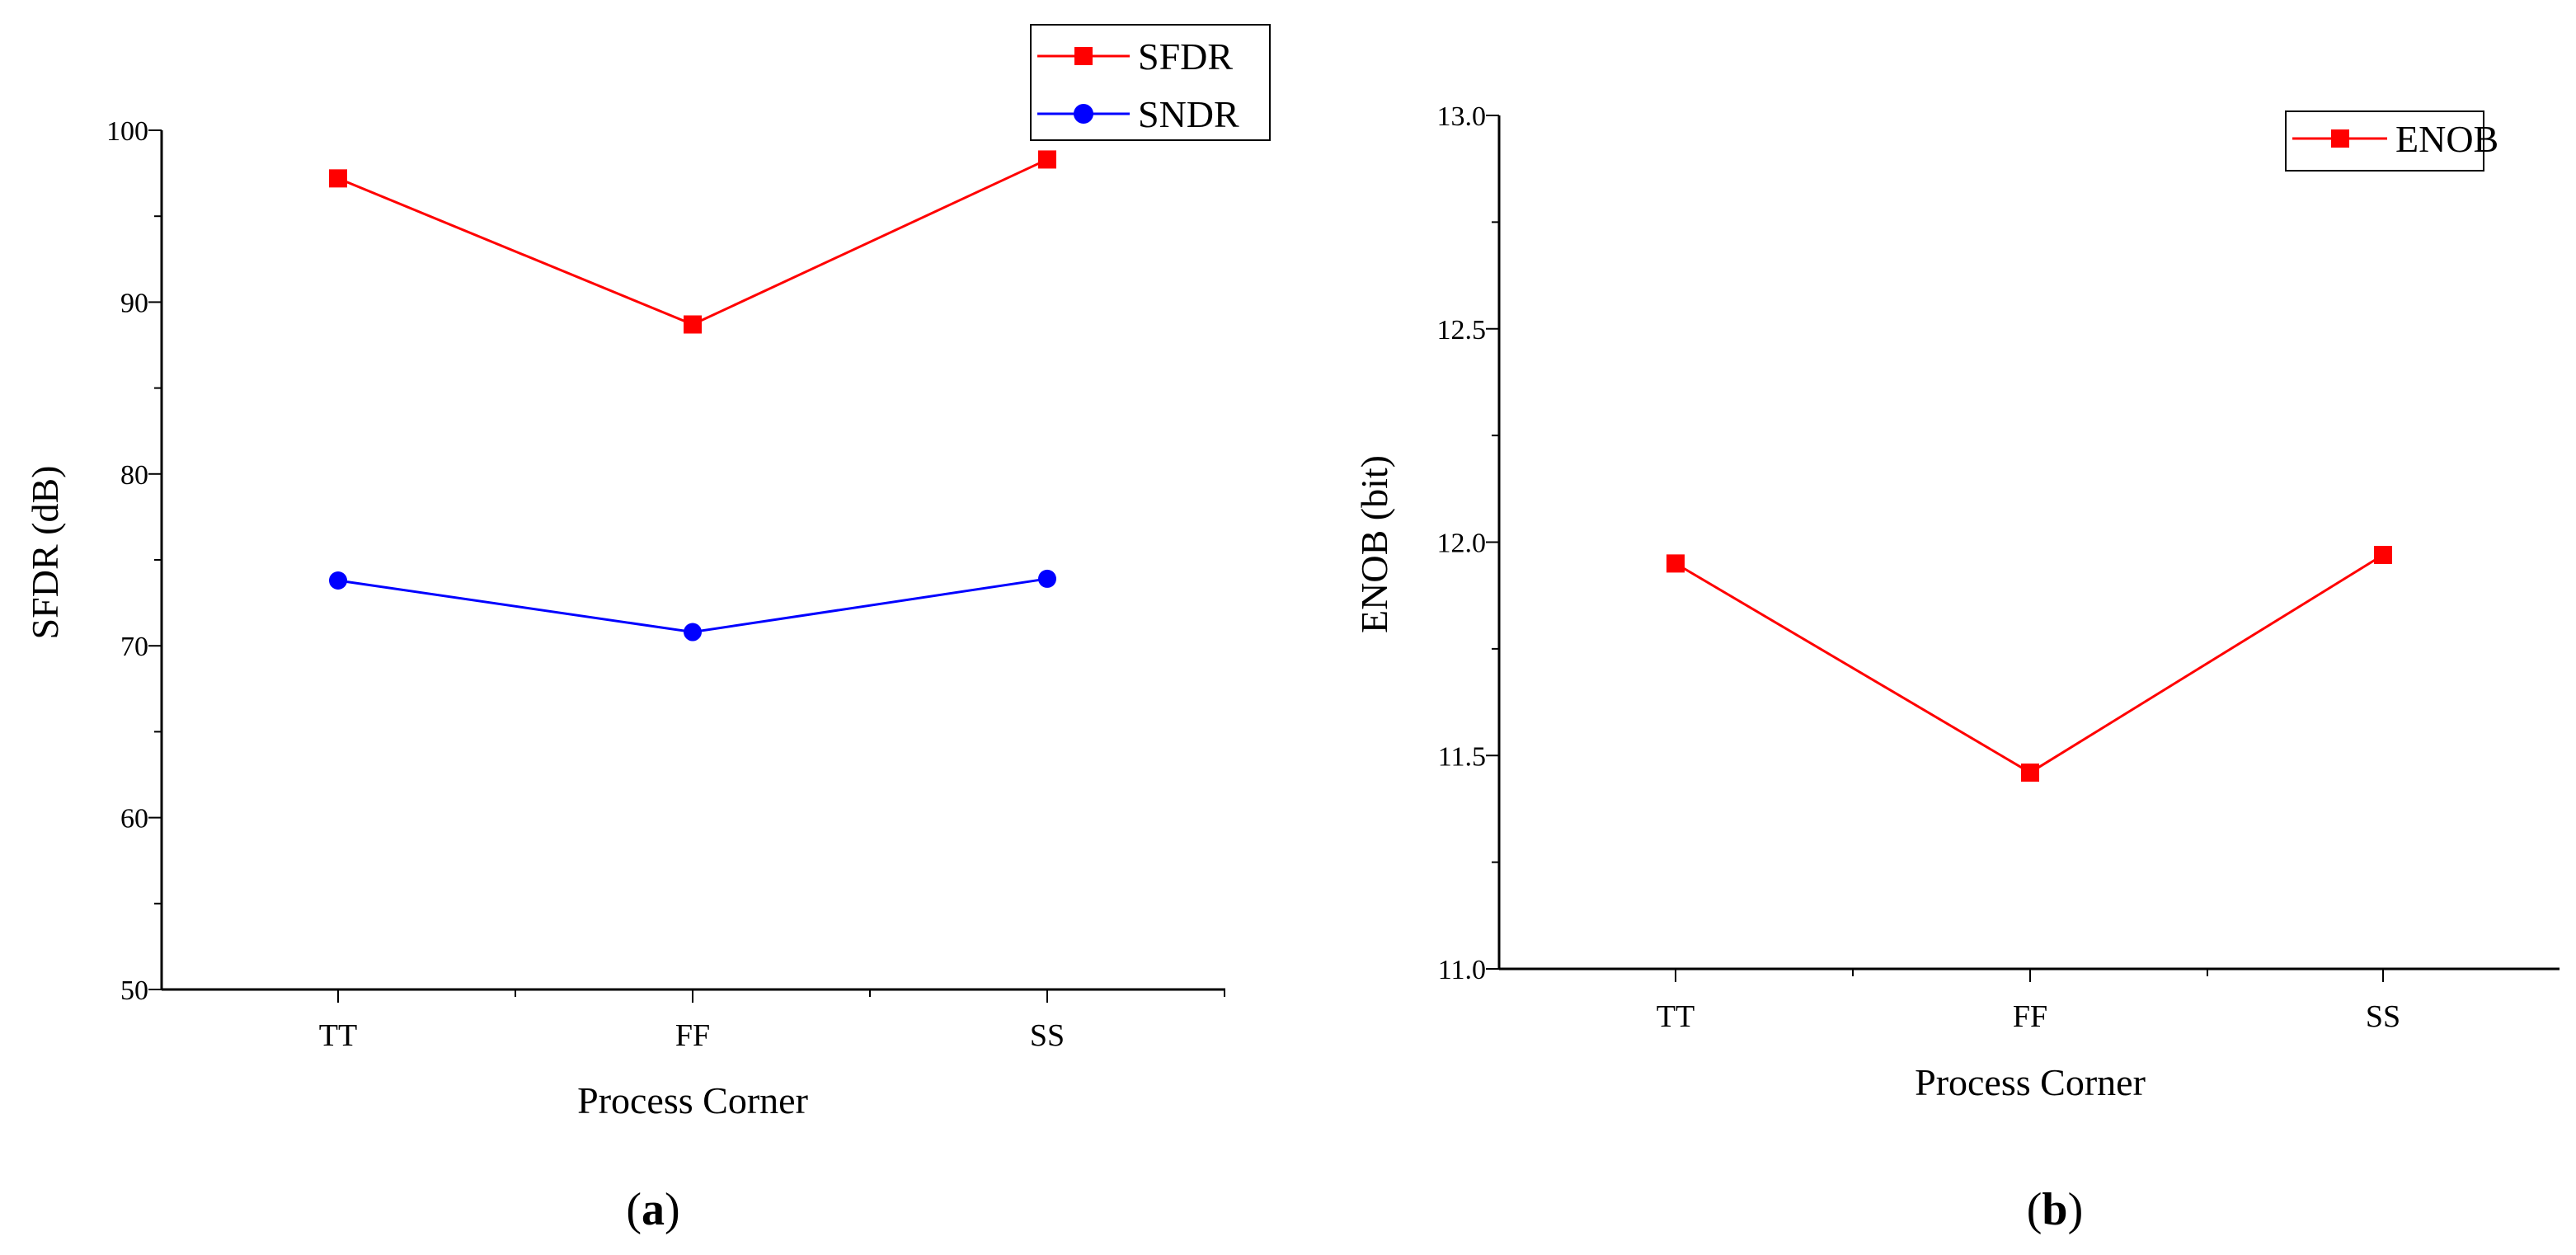 Image resolution: width=2576 pixels, height=1255 pixels. What do you see at coordinates (134, 819) in the screenshot?
I see `chart-a-y-tick-label: 60` at bounding box center [134, 819].